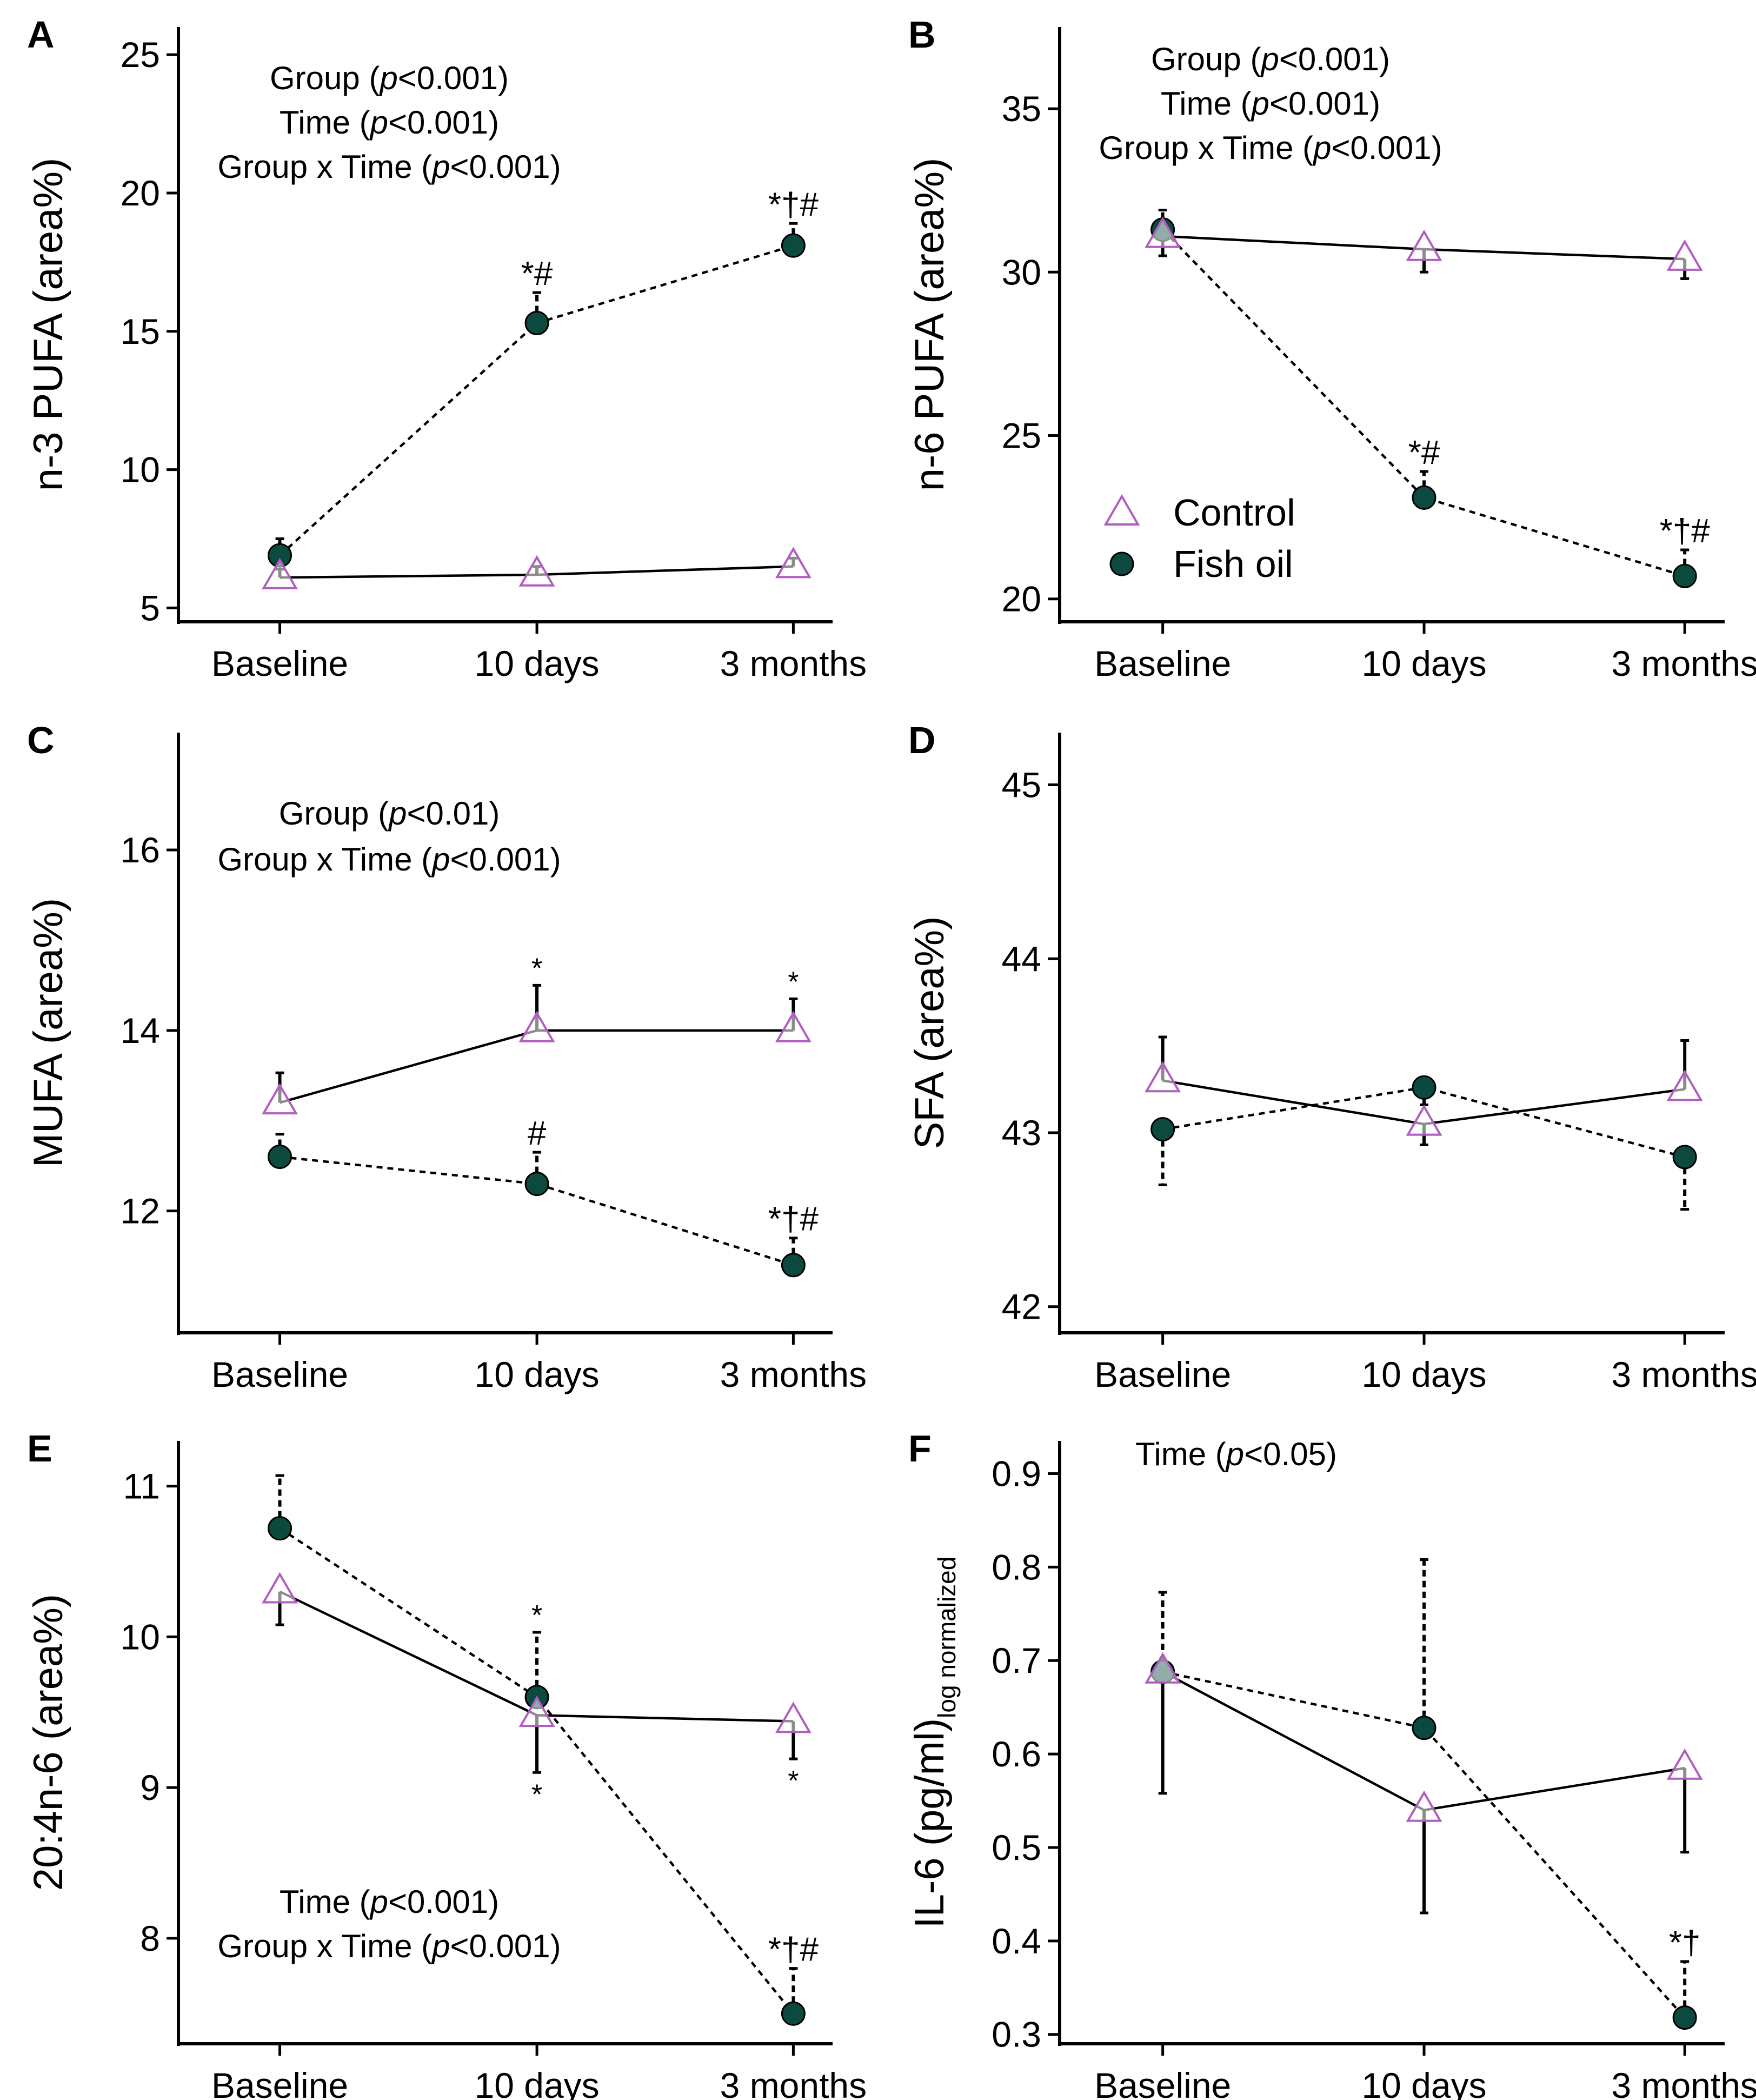 The image size is (1756, 2100). What do you see at coordinates (48, 324) in the screenshot?
I see `y-axis-label-main: n-3 PUFA (area%)` at bounding box center [48, 324].